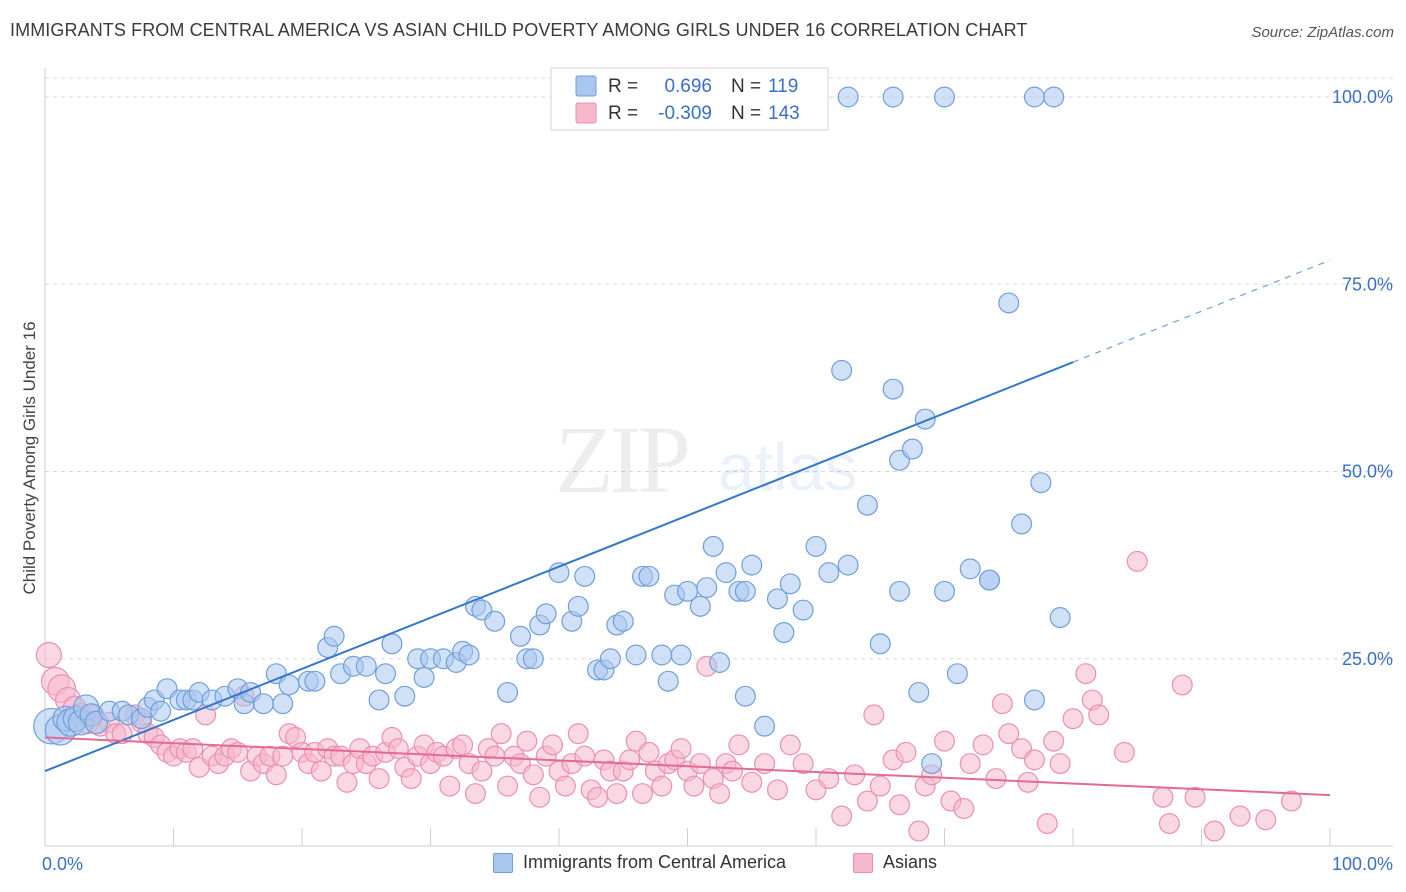 The width and height of the screenshot is (1406, 892). I want to click on legend-item-central-america: Immigrants from Central America, so click(639, 862).